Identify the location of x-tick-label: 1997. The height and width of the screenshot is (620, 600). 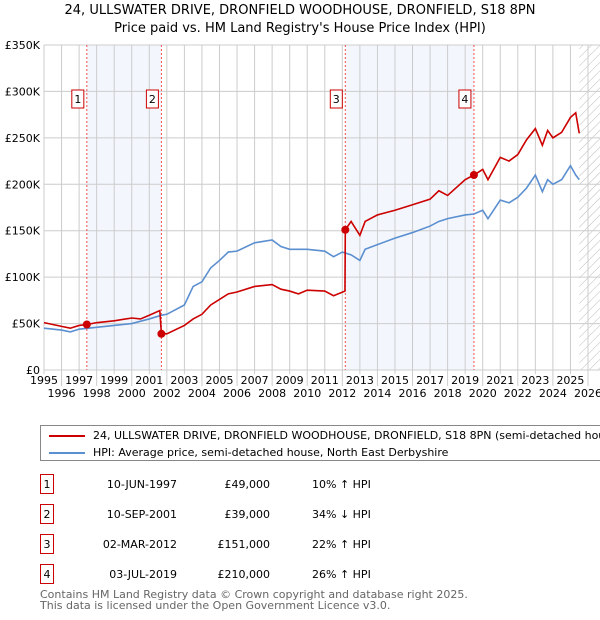
(79, 380).